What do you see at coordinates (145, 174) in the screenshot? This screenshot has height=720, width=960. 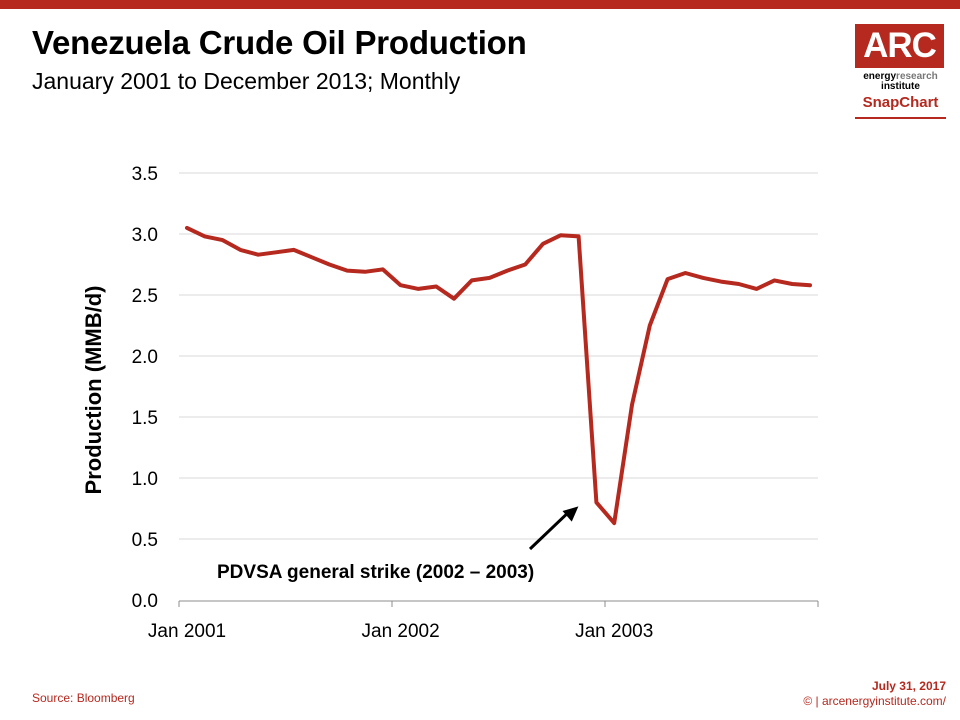 I see `y-tick-label: 3.5` at bounding box center [145, 174].